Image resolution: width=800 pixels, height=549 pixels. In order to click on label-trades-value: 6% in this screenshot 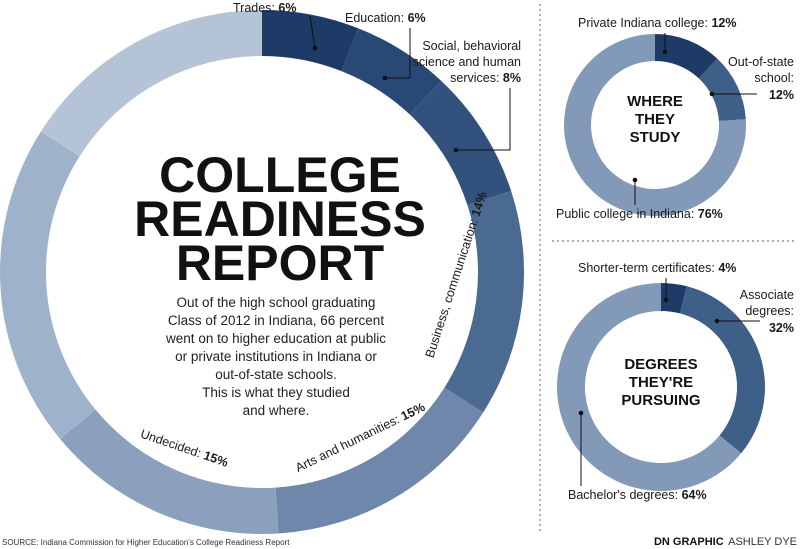, I will do `click(287, 8)`.